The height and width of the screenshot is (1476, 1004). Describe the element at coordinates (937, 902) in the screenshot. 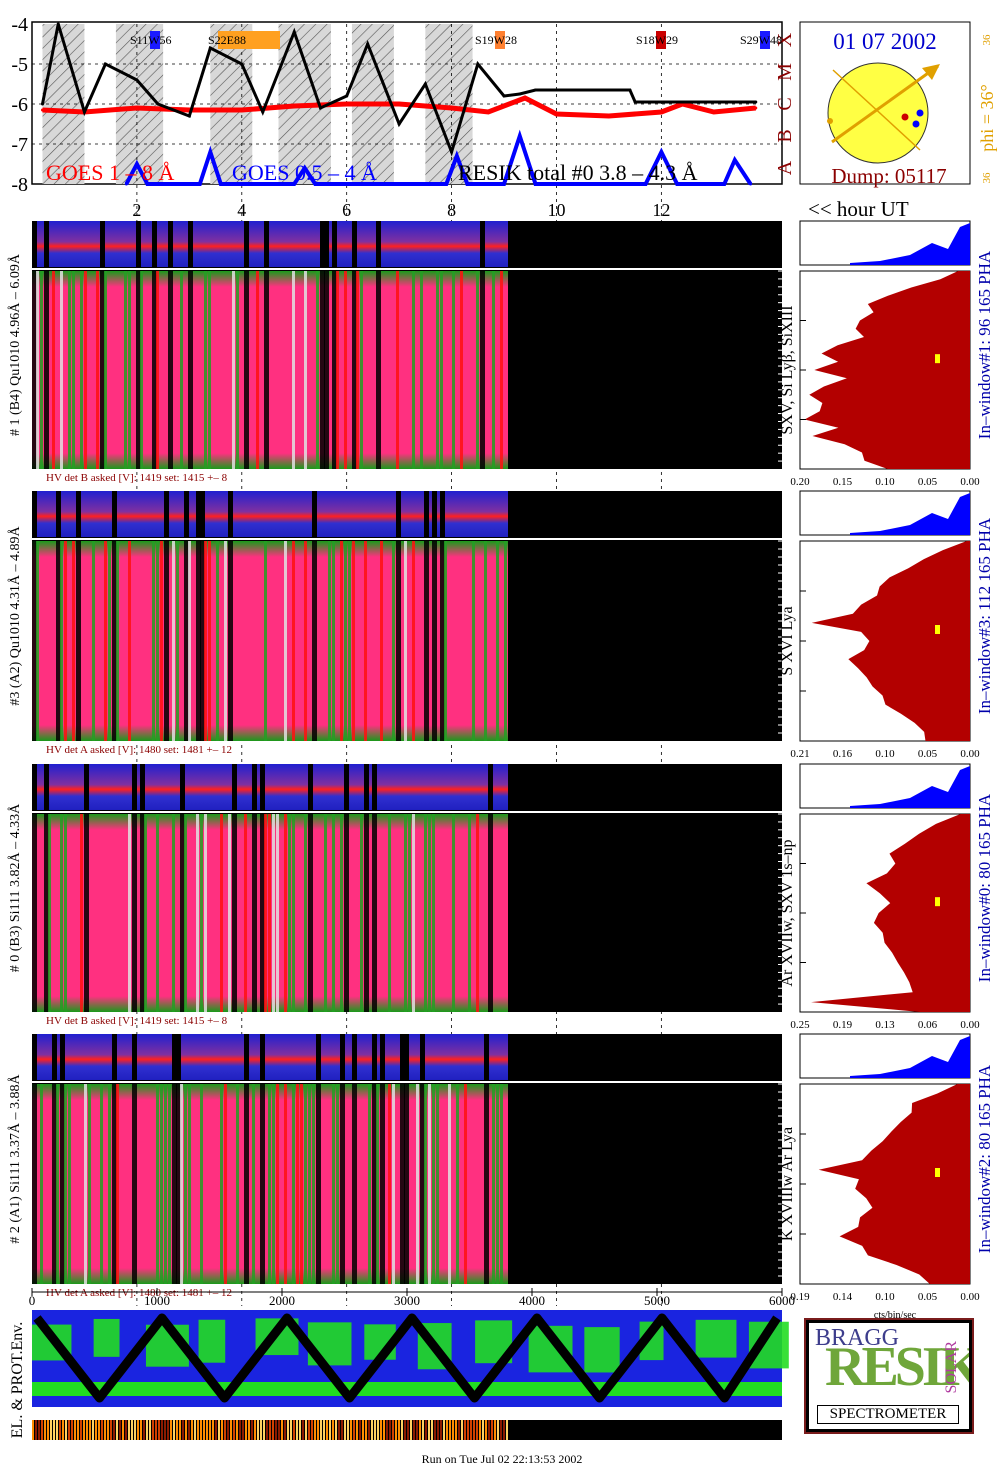

I see `spectrum-marker` at that location.